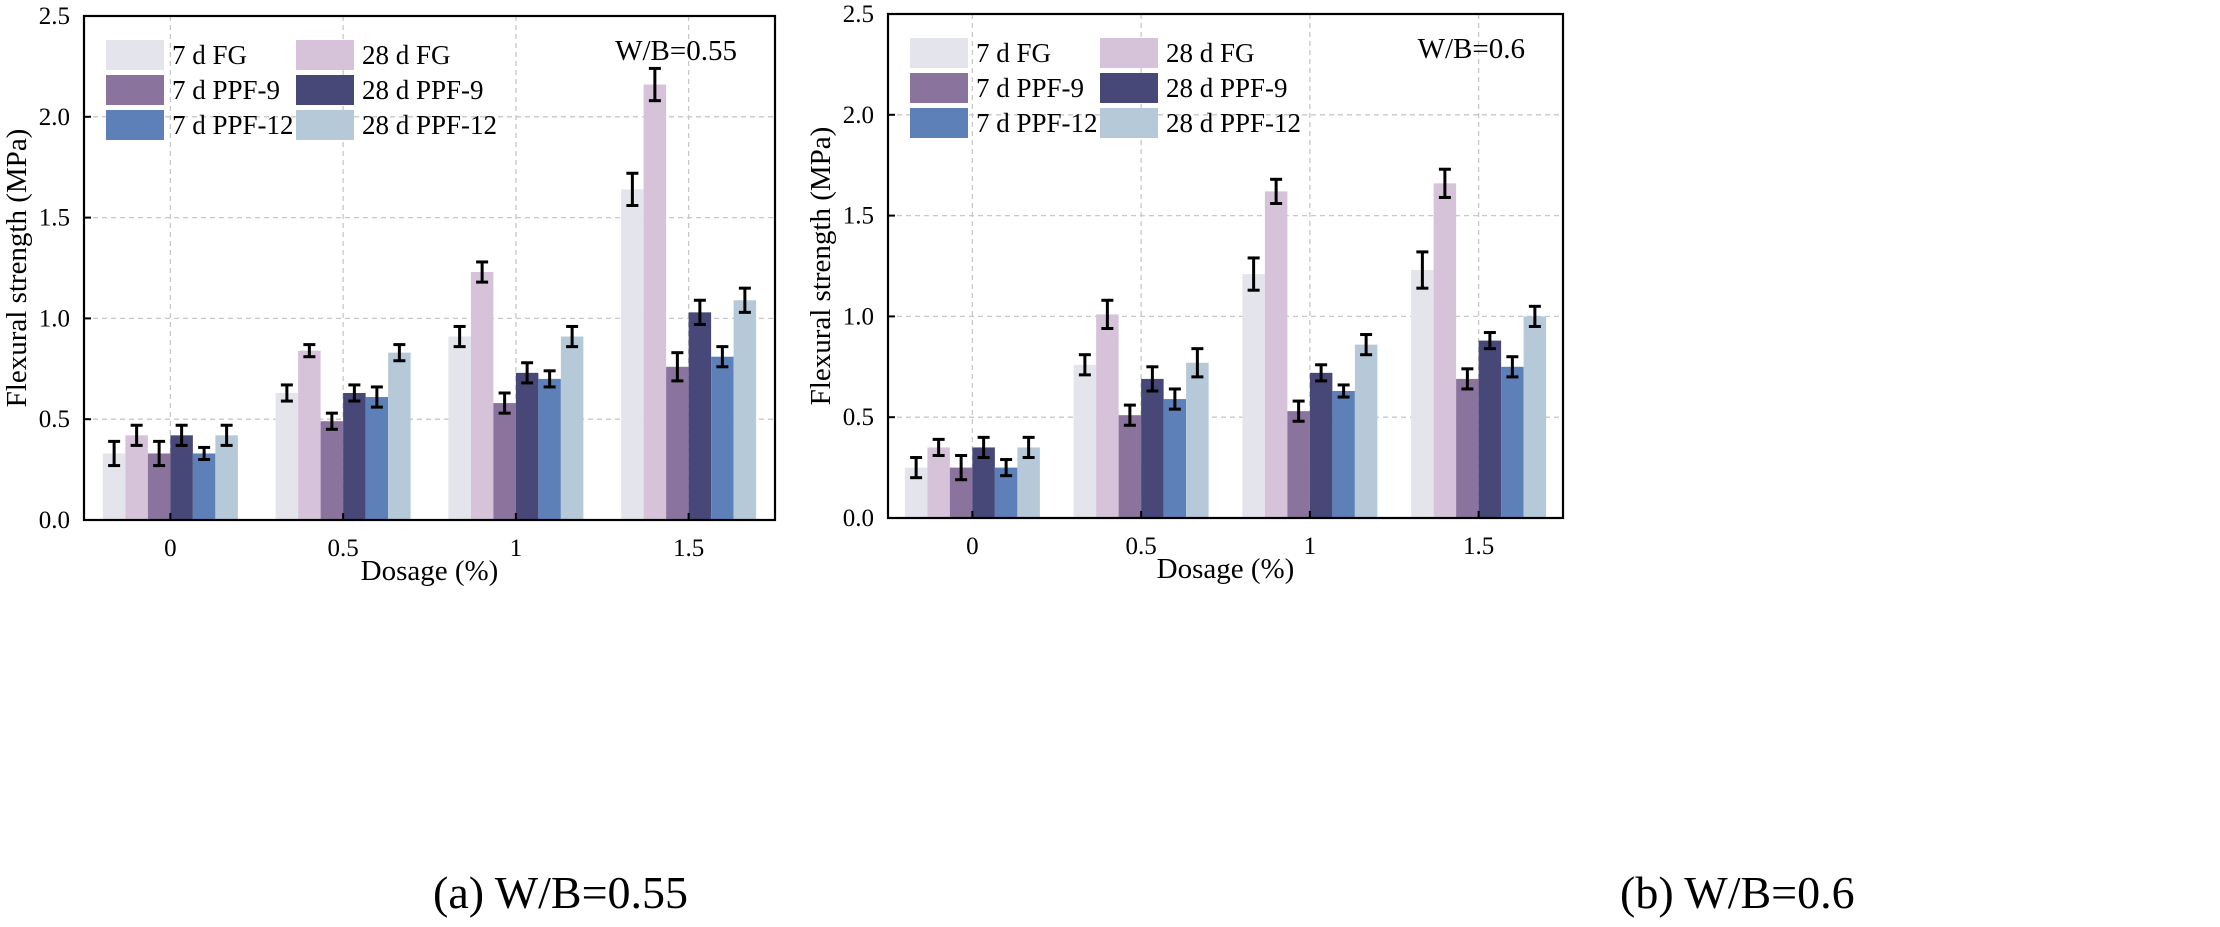  What do you see at coordinates (1737, 892) in the screenshot?
I see `caption-b: (b) W/B=0.6` at bounding box center [1737, 892].